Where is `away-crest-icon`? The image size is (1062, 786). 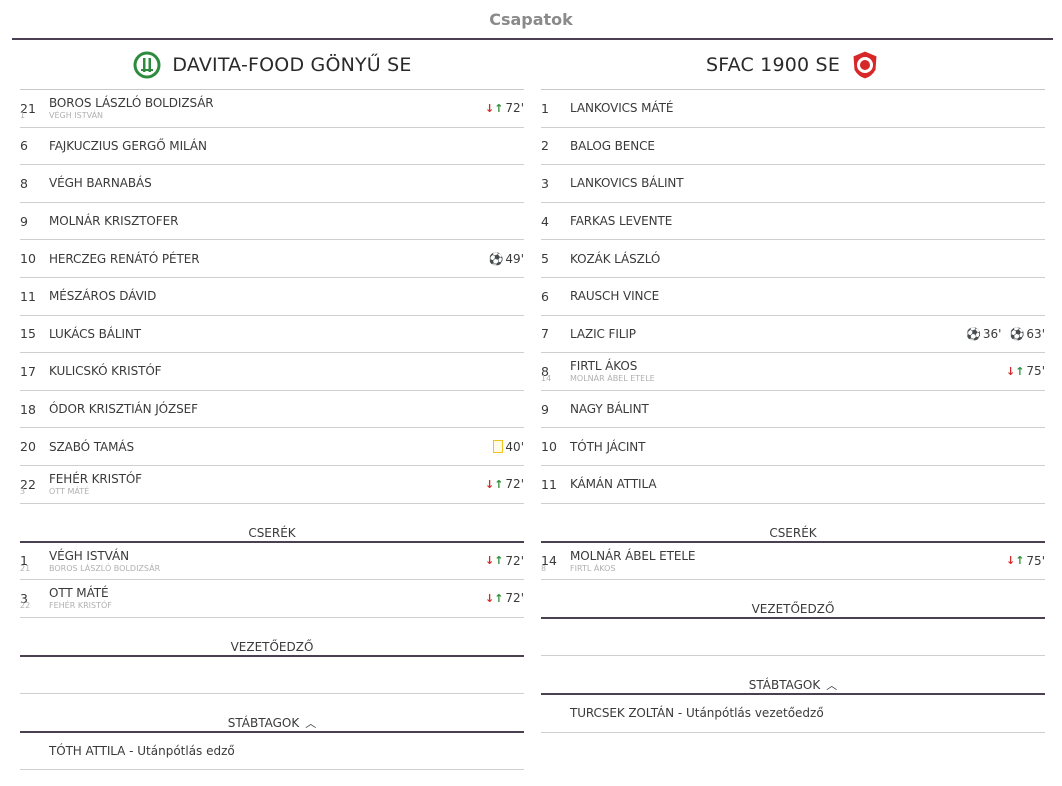 away-crest-icon is located at coordinates (865, 65).